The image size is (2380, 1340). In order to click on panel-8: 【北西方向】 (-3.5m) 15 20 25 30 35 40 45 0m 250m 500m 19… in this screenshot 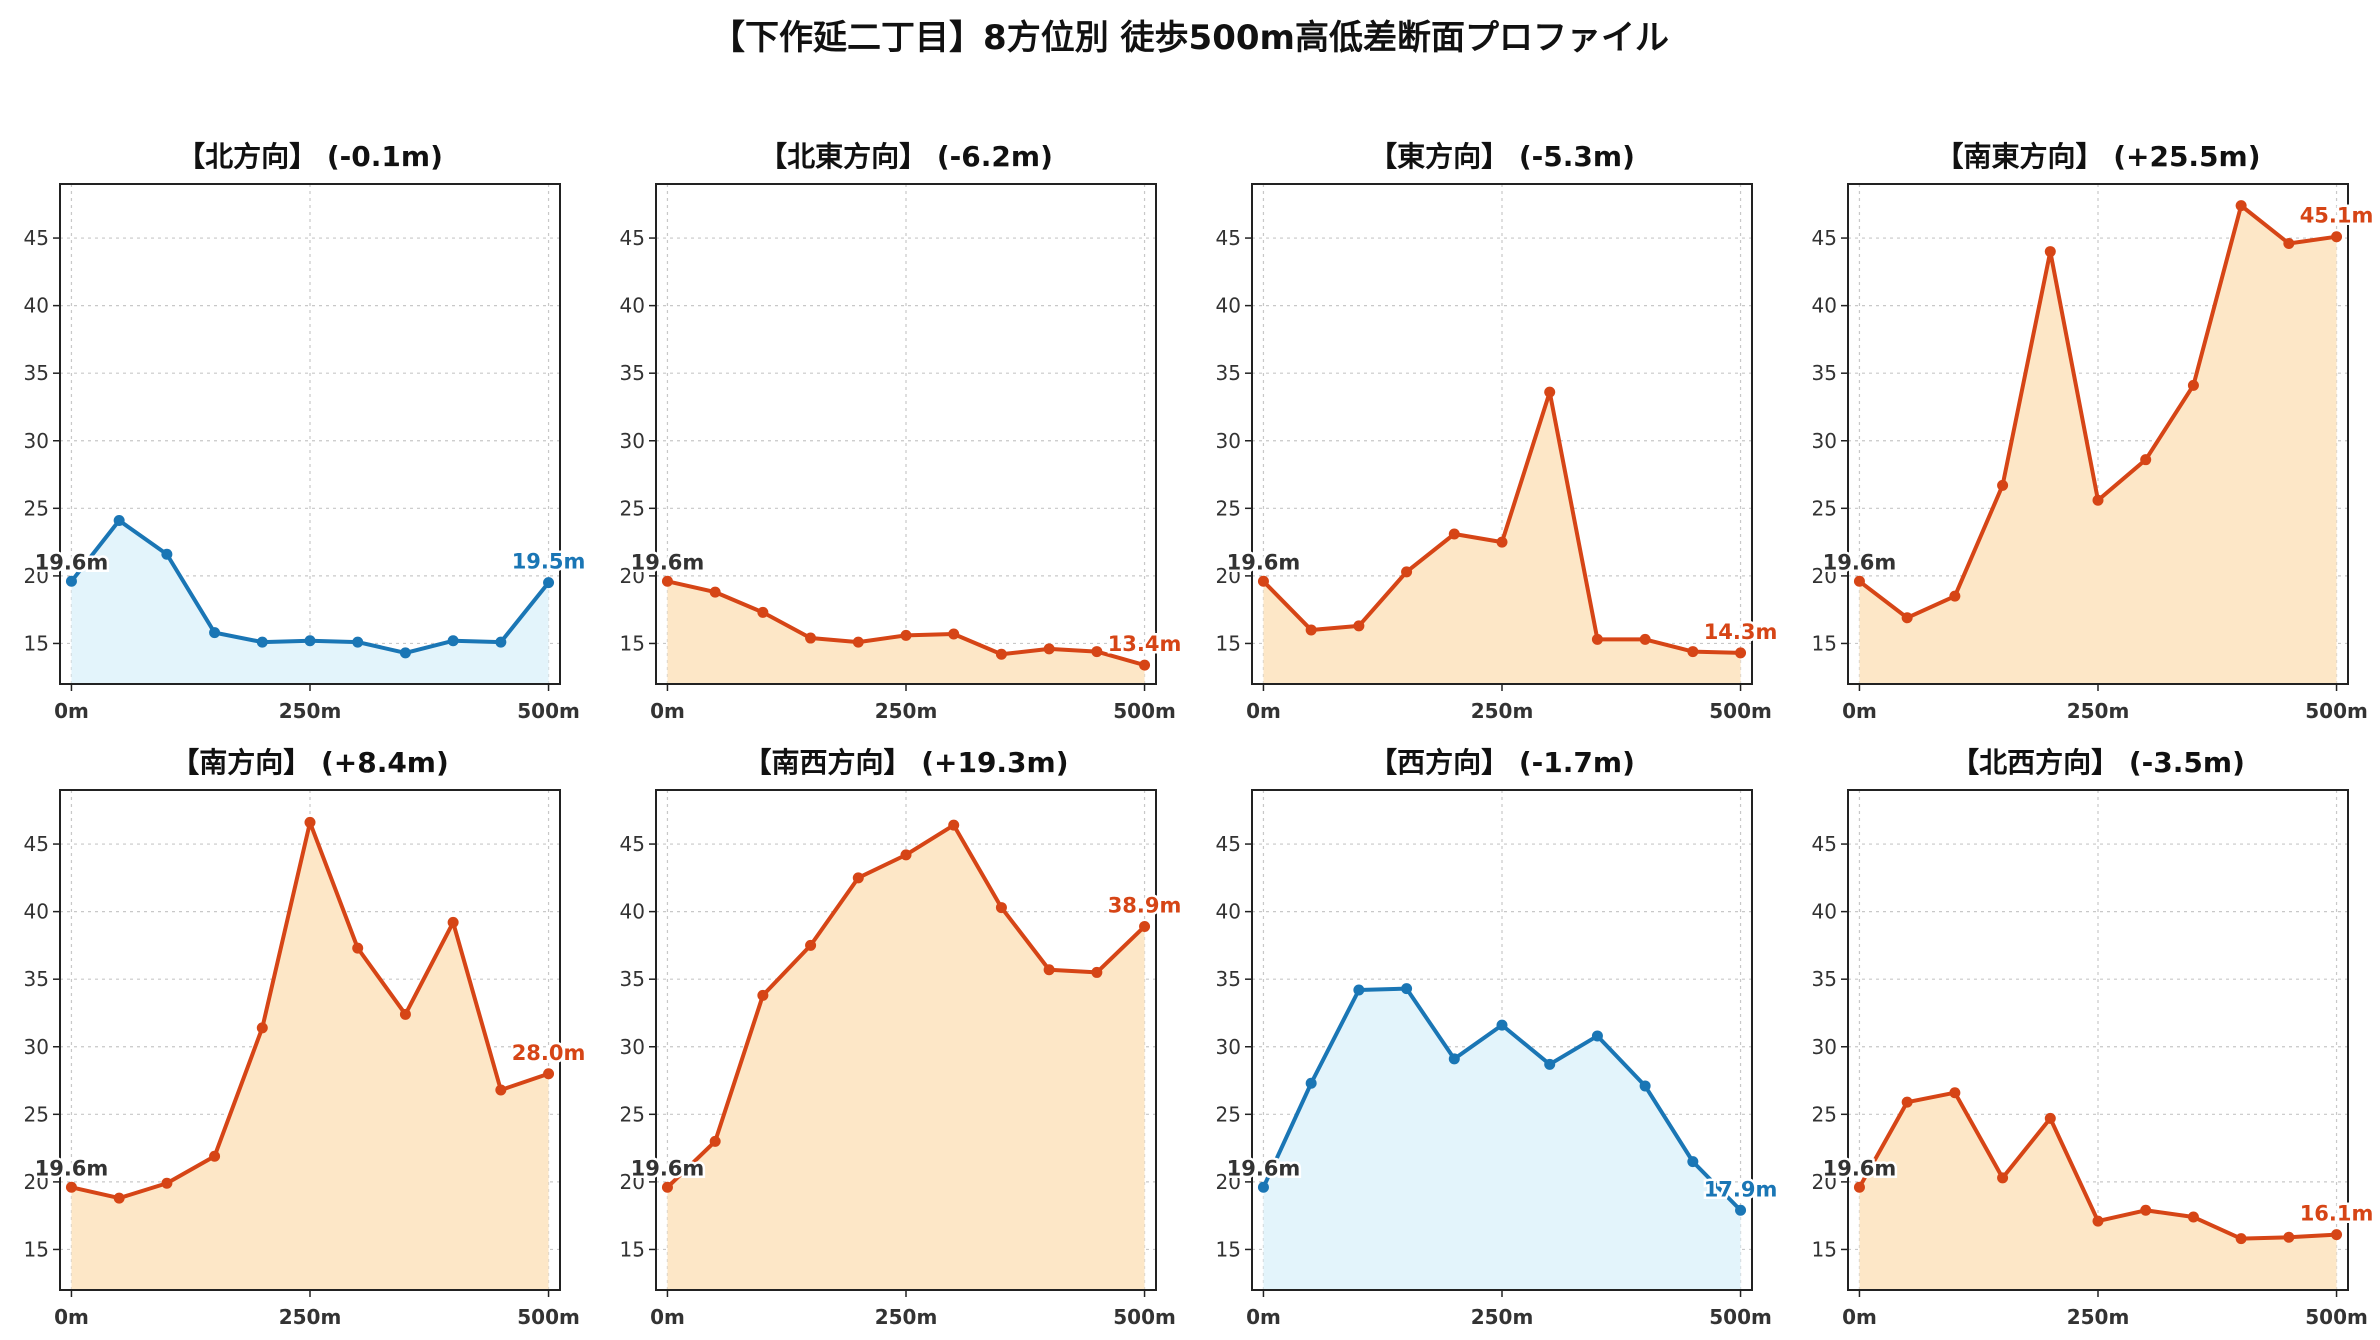, I will do `click(2094, 1037)`.